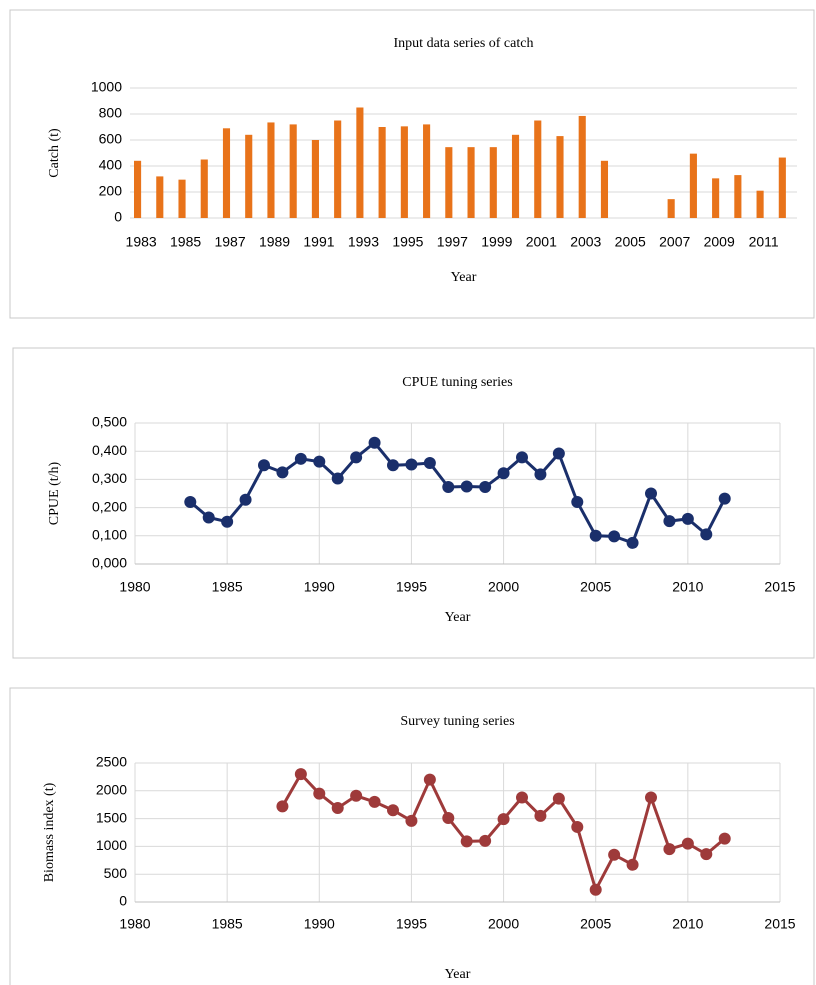 The width and height of the screenshot is (816, 985). What do you see at coordinates (111, 165) in the screenshot?
I see `y-tick-label: 400` at bounding box center [111, 165].